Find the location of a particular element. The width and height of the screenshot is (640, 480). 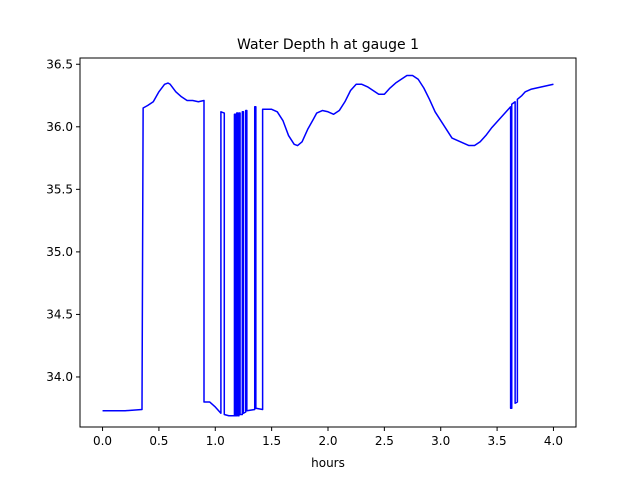

y-tick-label: 35.5 is located at coordinates (59, 189).